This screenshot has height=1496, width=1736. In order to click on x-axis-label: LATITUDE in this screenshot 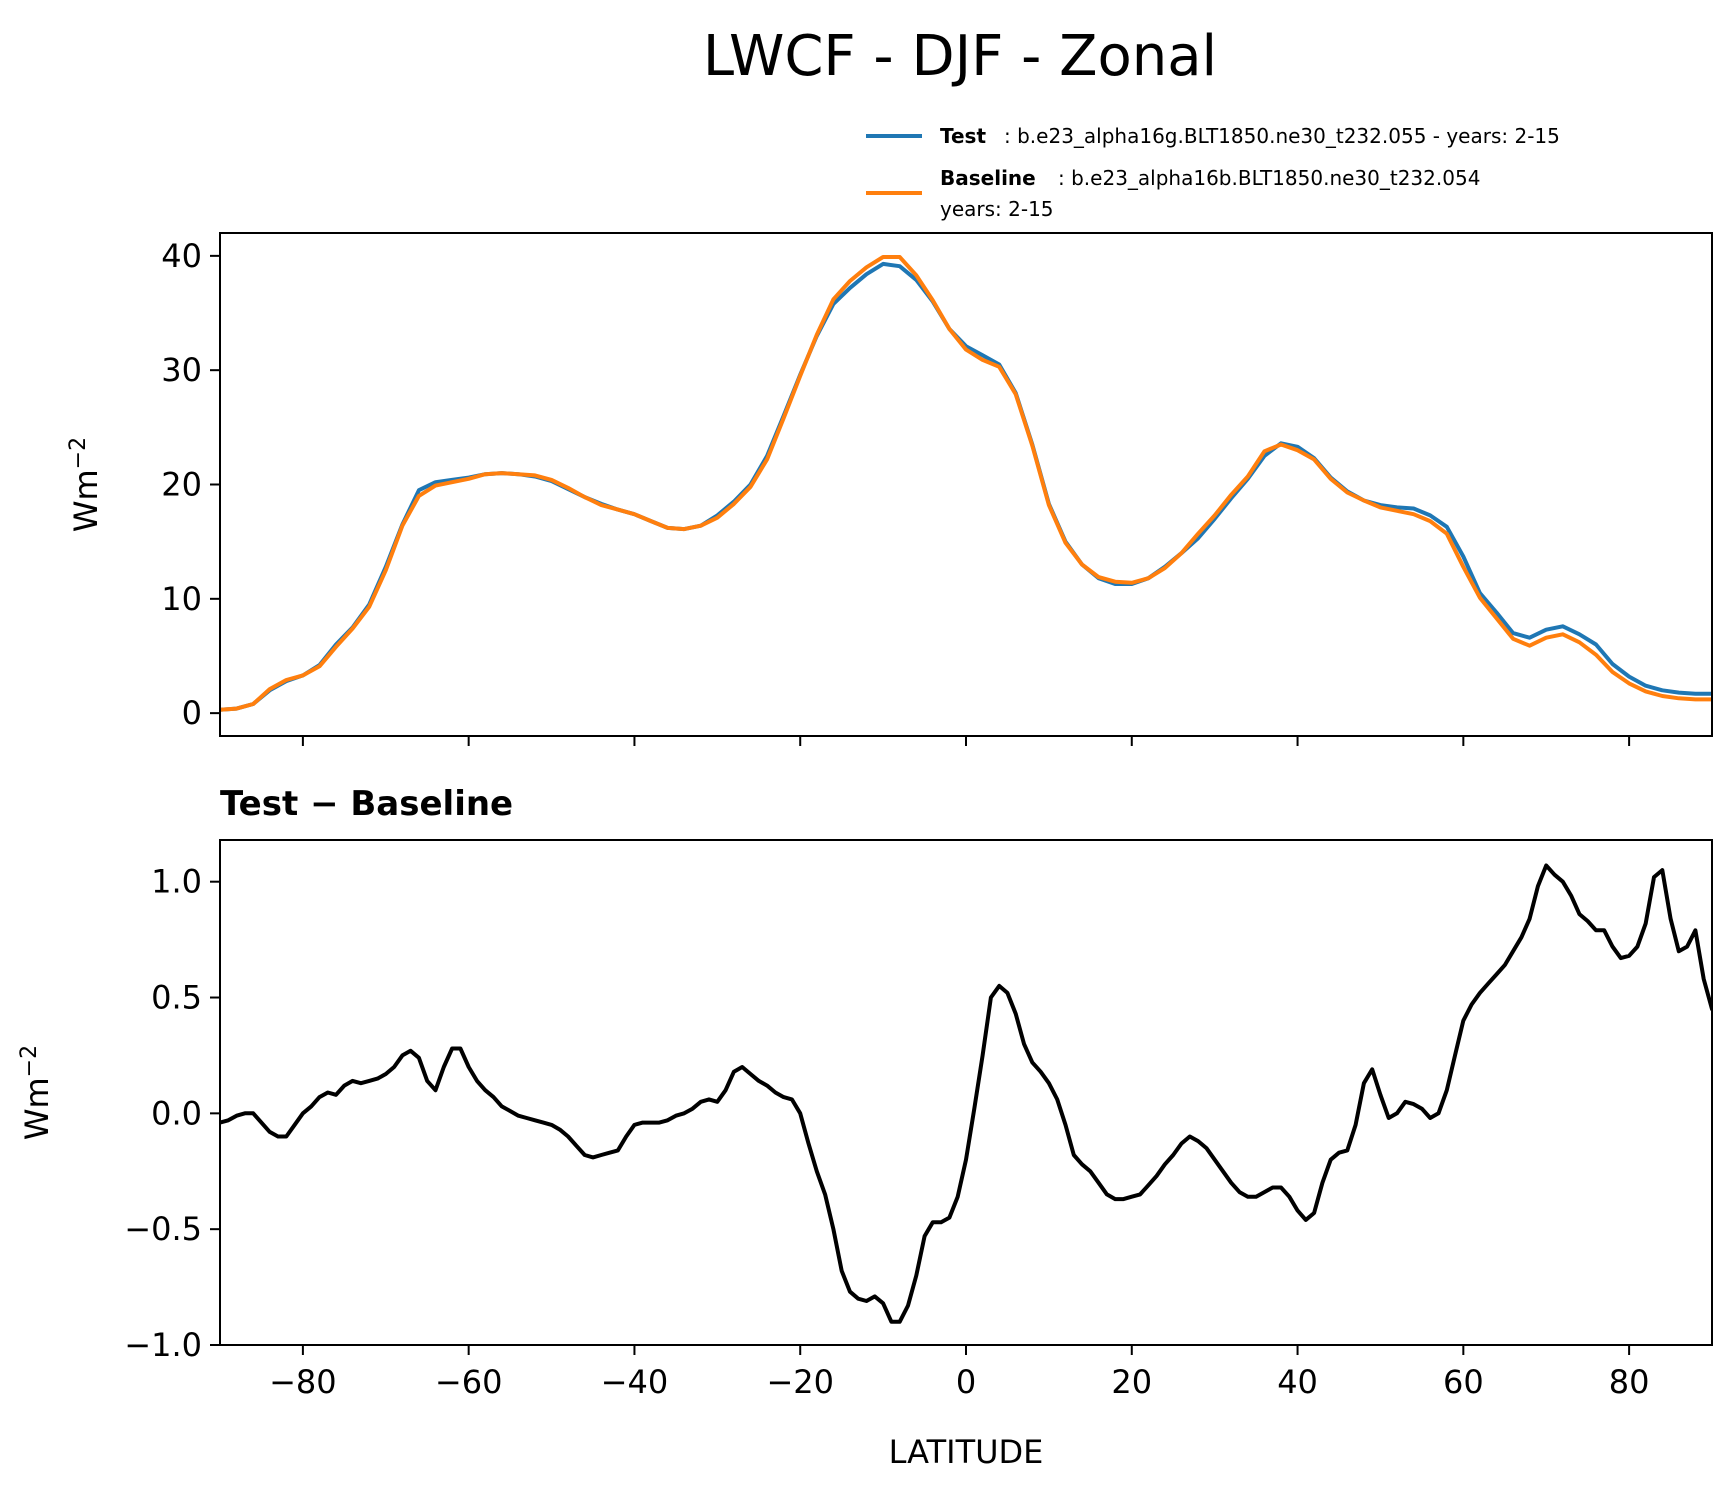, I will do `click(966, 1452)`.